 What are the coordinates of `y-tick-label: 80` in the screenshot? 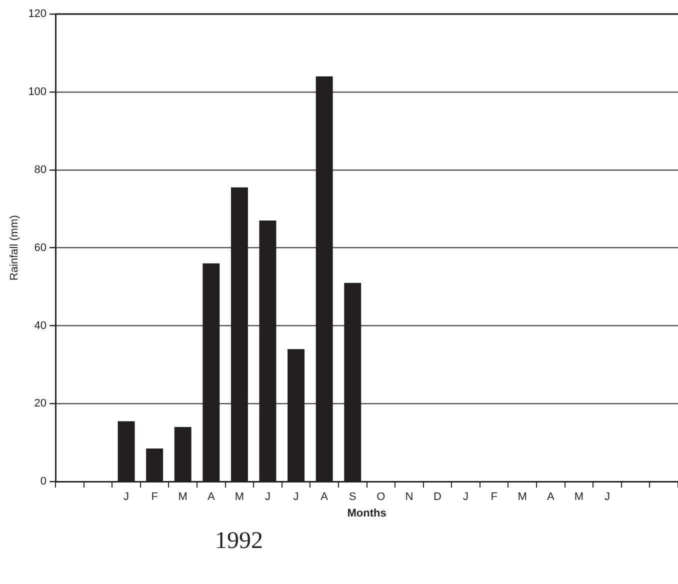 It's located at (40, 170).